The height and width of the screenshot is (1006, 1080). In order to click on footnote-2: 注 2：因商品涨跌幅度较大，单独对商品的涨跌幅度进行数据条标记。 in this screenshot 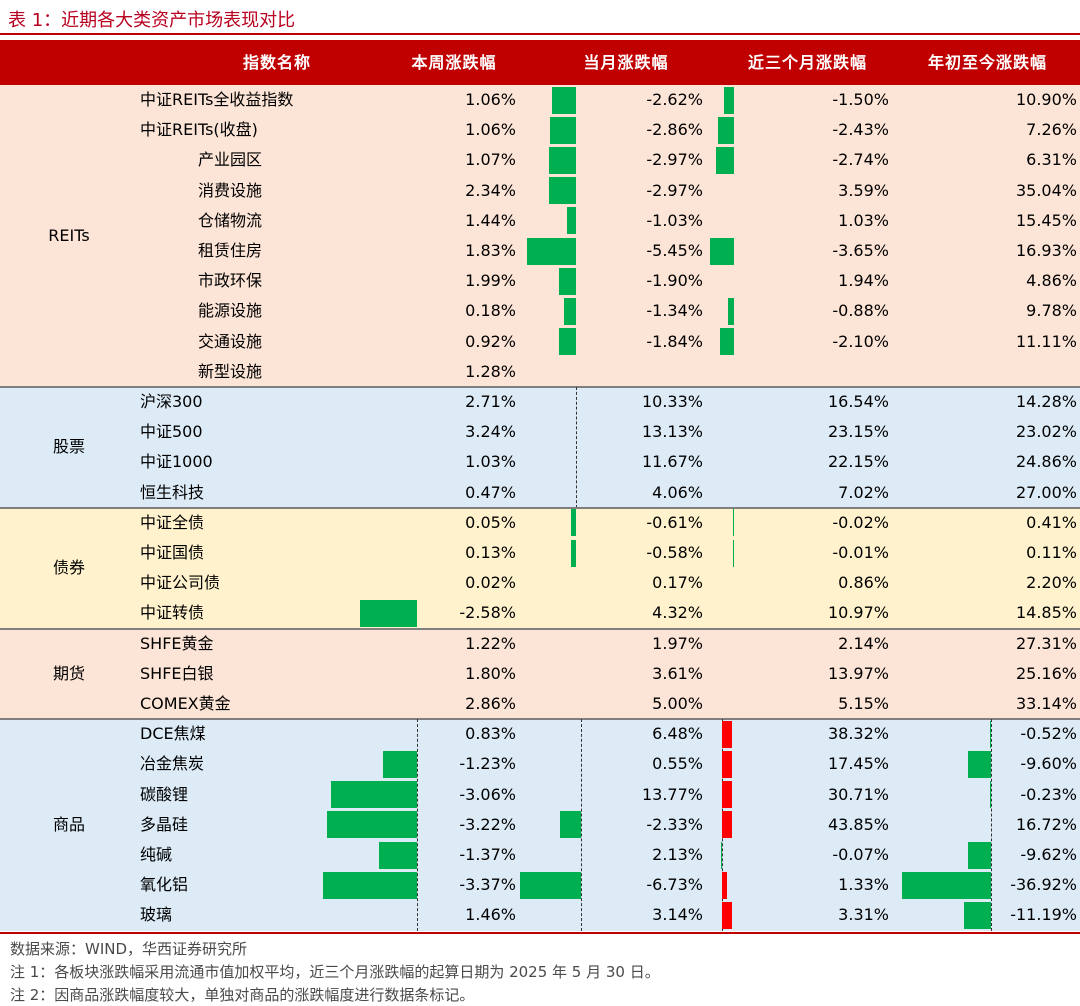, I will do `click(242, 995)`.